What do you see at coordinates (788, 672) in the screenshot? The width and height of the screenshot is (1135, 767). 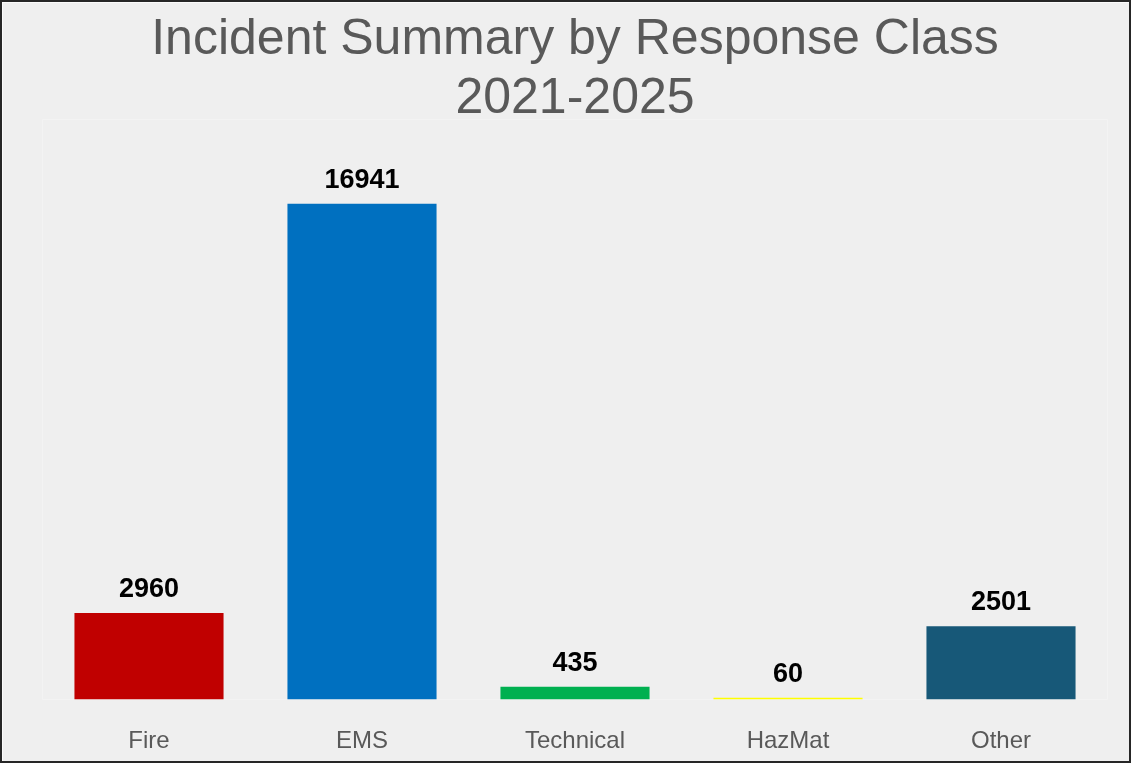 I see `data-label: 60` at bounding box center [788, 672].